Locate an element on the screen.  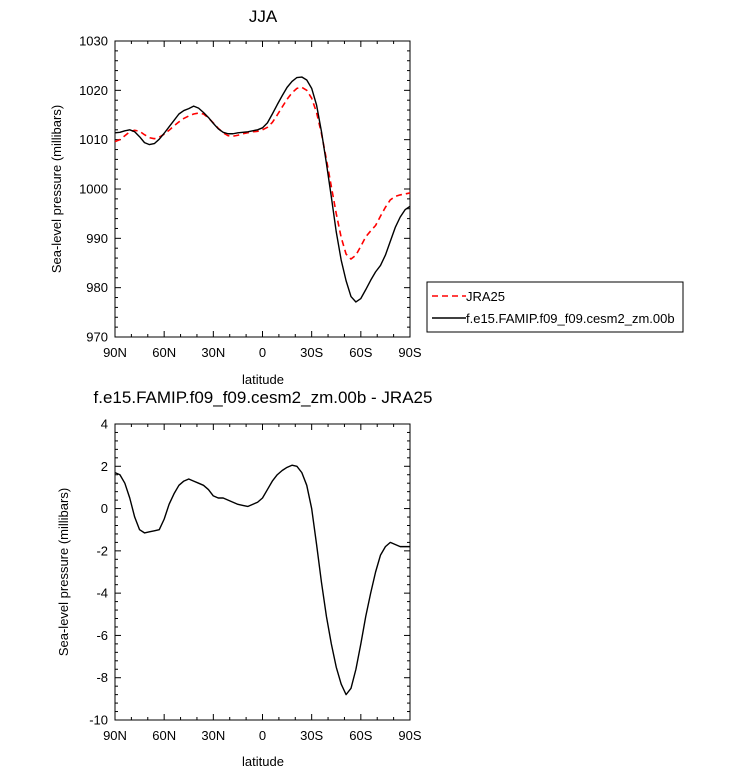
legend: JRA25 f.e15.FAMIP.f09_f09.cesm2_zm.00b is located at coordinates (555, 307).